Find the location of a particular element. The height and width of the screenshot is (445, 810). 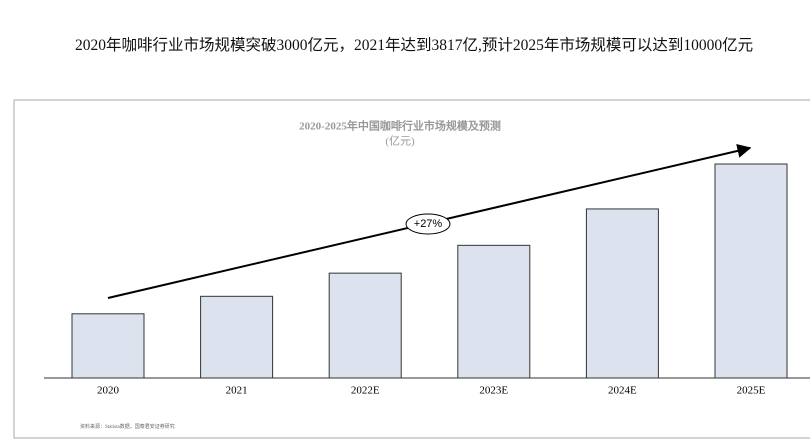

x-tick-label: 2020 is located at coordinates (108, 391).